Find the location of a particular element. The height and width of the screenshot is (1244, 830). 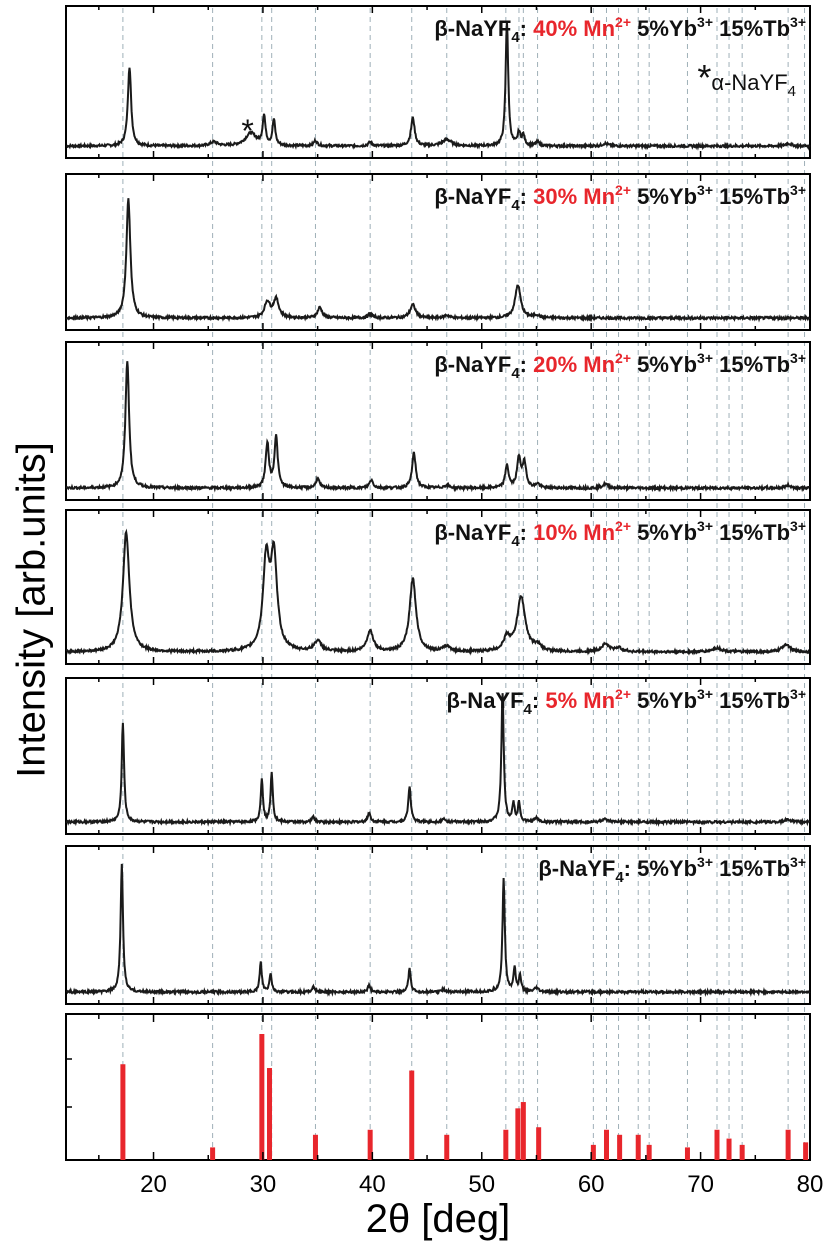

xrd-panel-4: β-NaYF4: 10% Mn2+ 5%Yb3+ 15%Tb3+ is located at coordinates (438, 587).